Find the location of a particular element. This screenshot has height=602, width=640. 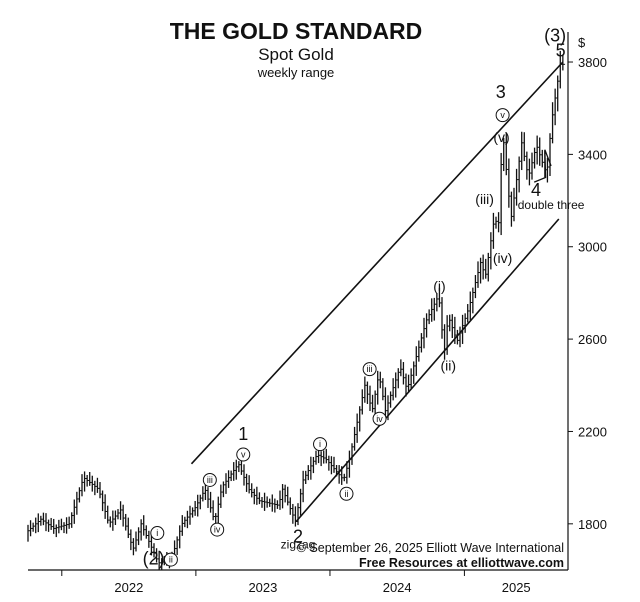

y-axis-ticks: 1800 2200 2600 3000 3400 3800 is located at coordinates (587, 293).